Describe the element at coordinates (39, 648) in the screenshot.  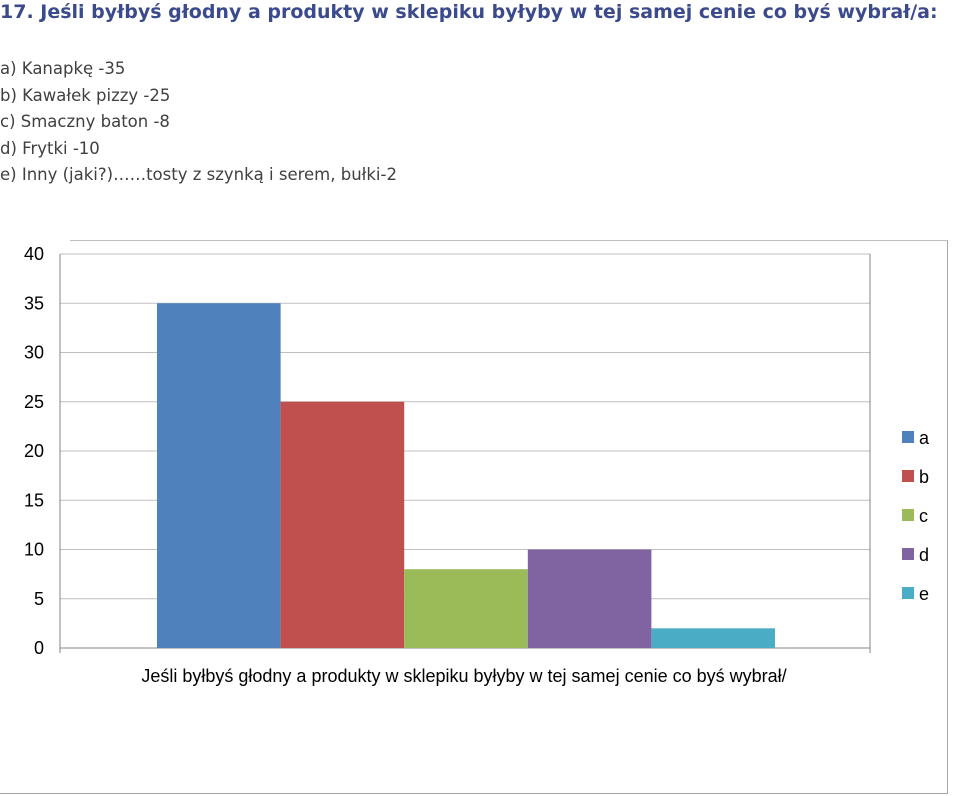
I see `y-tick-label: 0` at that location.